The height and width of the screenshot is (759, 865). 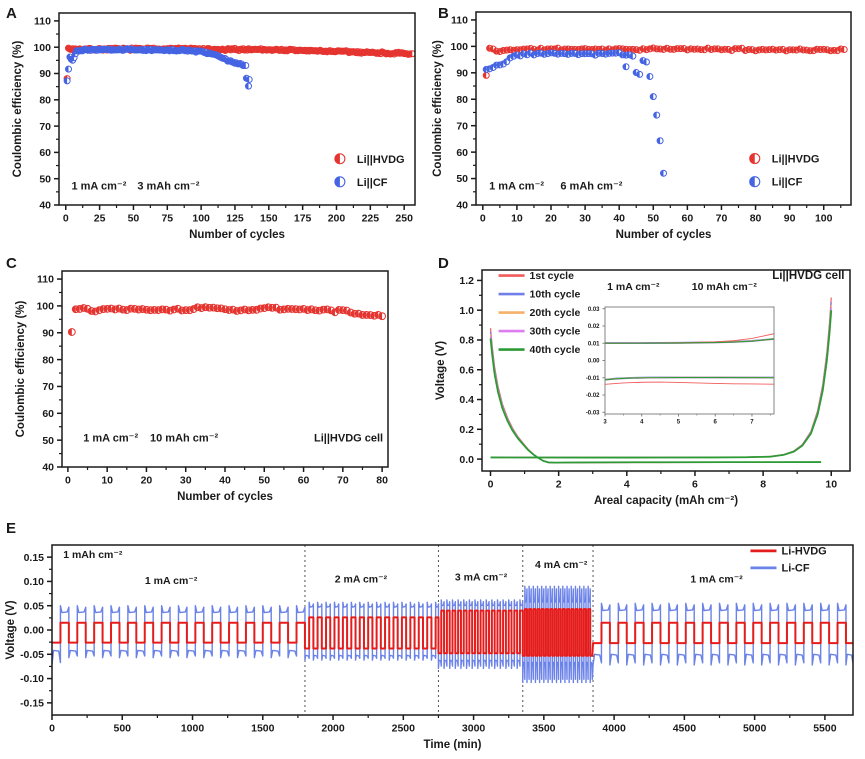 I want to click on svg-text: Areal capacity (mAh cm⁻²), so click(x=666, y=501).